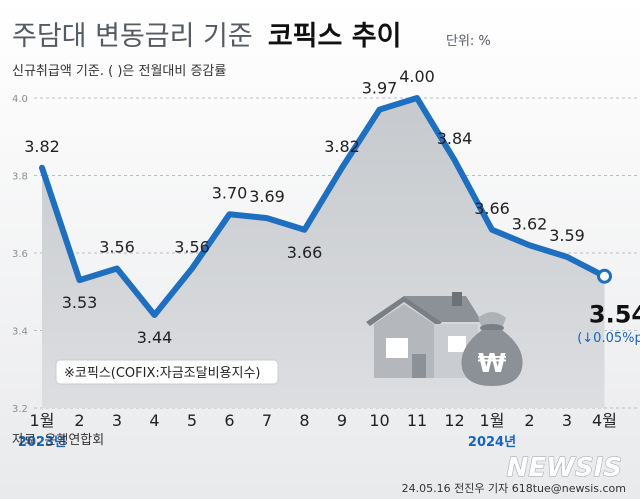 The width and height of the screenshot is (640, 499). Describe the element at coordinates (567, 235) in the screenshot. I see `data-label: 3.59` at that location.